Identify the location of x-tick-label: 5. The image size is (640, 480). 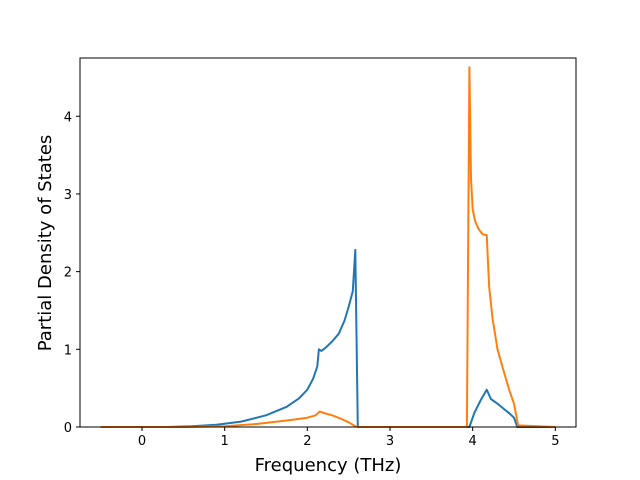
(555, 441).